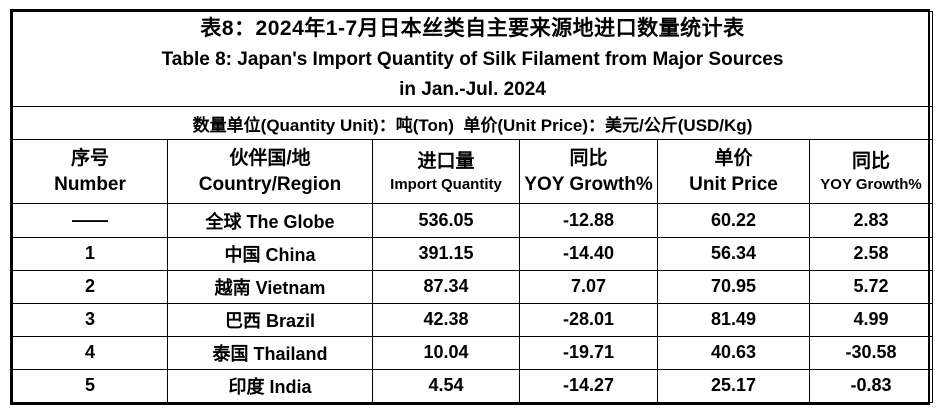  I want to click on header-number: 序号 Number, so click(90, 172).